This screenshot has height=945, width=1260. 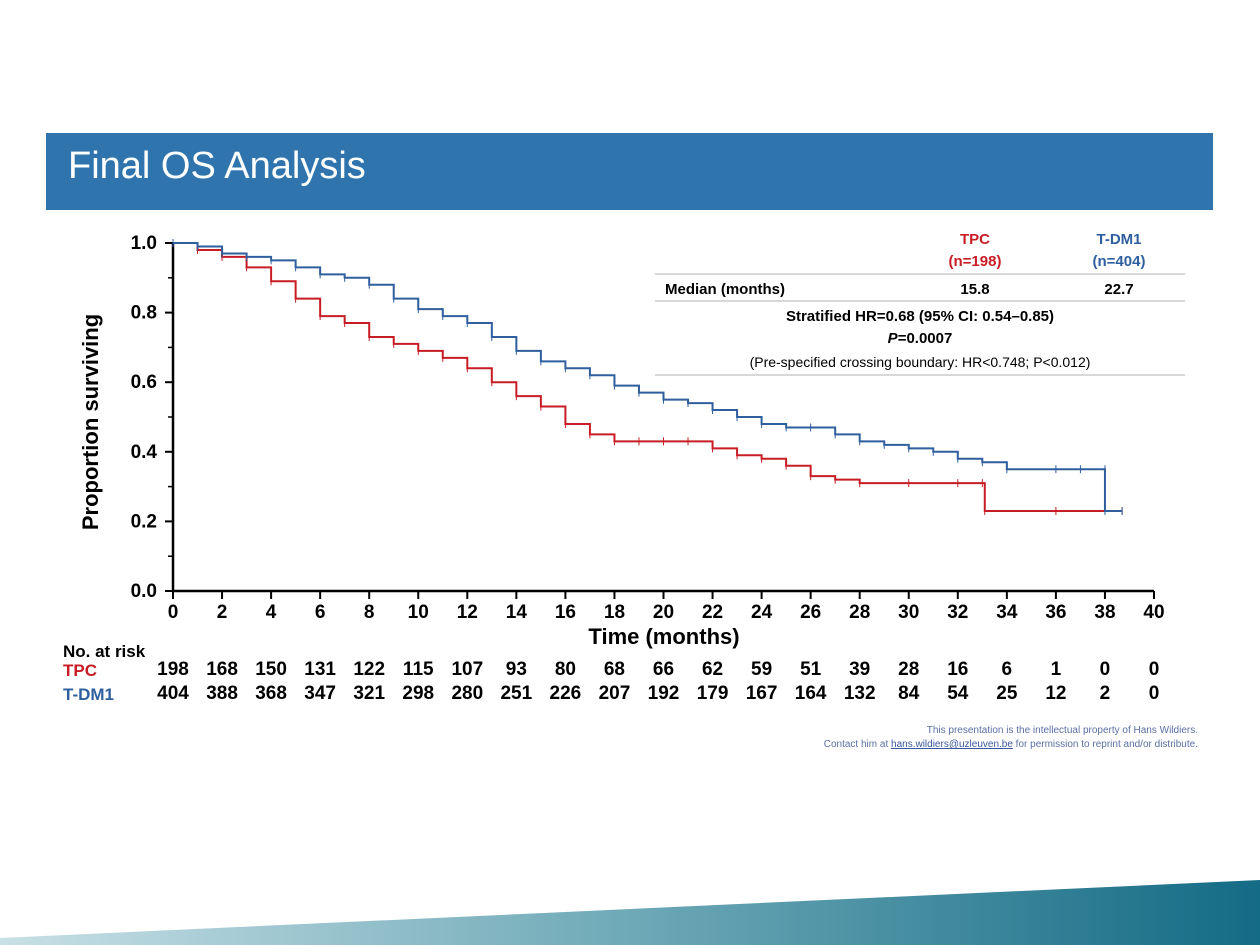 I want to click on y-tick-label: 0.0, so click(x=144, y=591).